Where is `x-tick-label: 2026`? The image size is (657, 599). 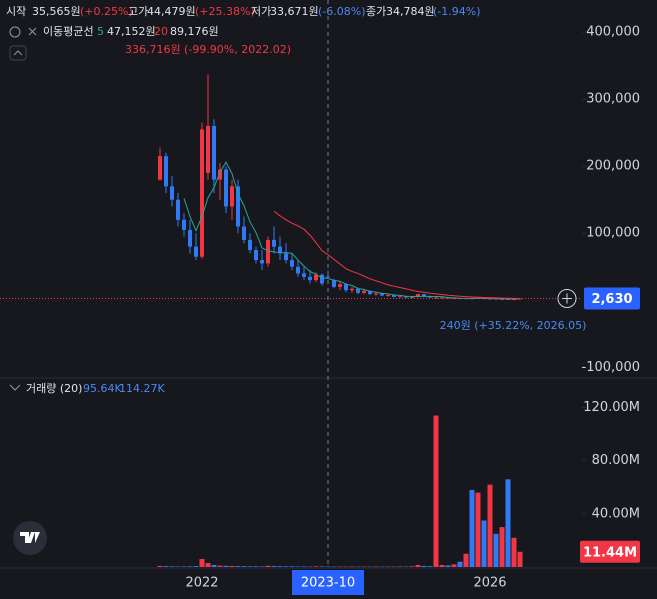
x-tick-label: 2026 is located at coordinates (489, 583).